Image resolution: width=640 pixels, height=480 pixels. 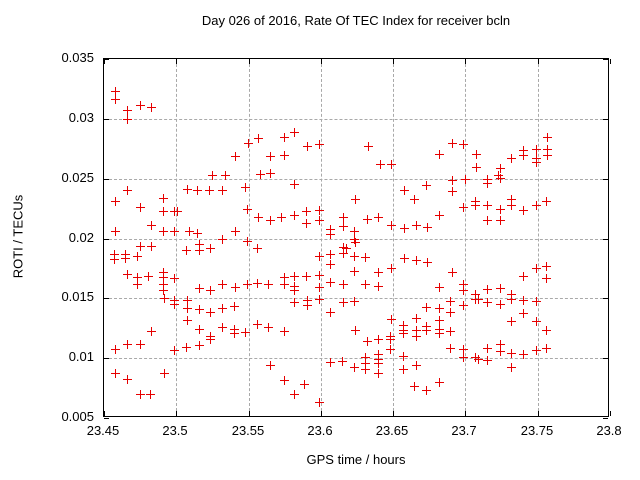 What do you see at coordinates (609, 430) in the screenshot?
I see `x-tick-label: 23.8` at bounding box center [609, 430].